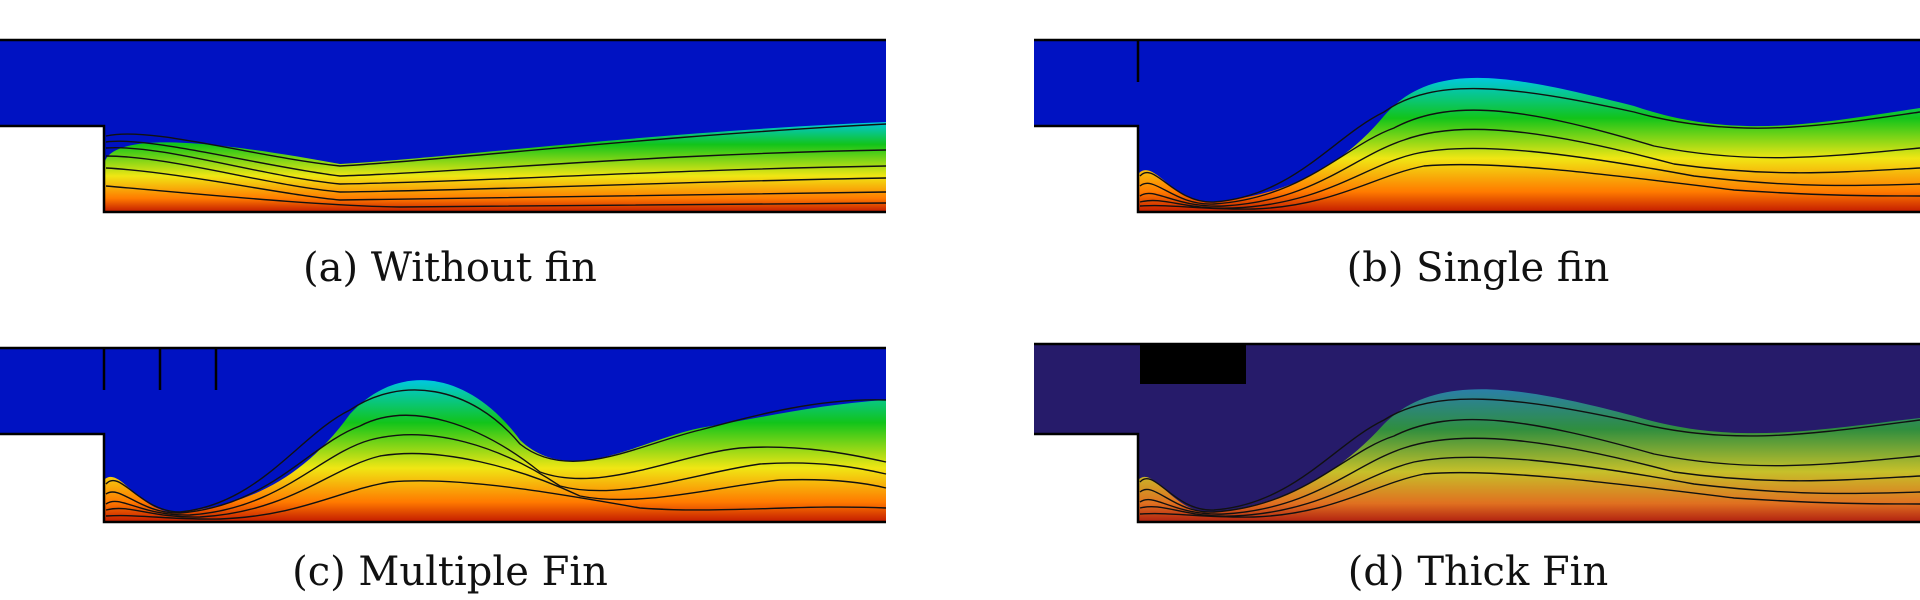  I want to click on panel-c, so click(445, 435).